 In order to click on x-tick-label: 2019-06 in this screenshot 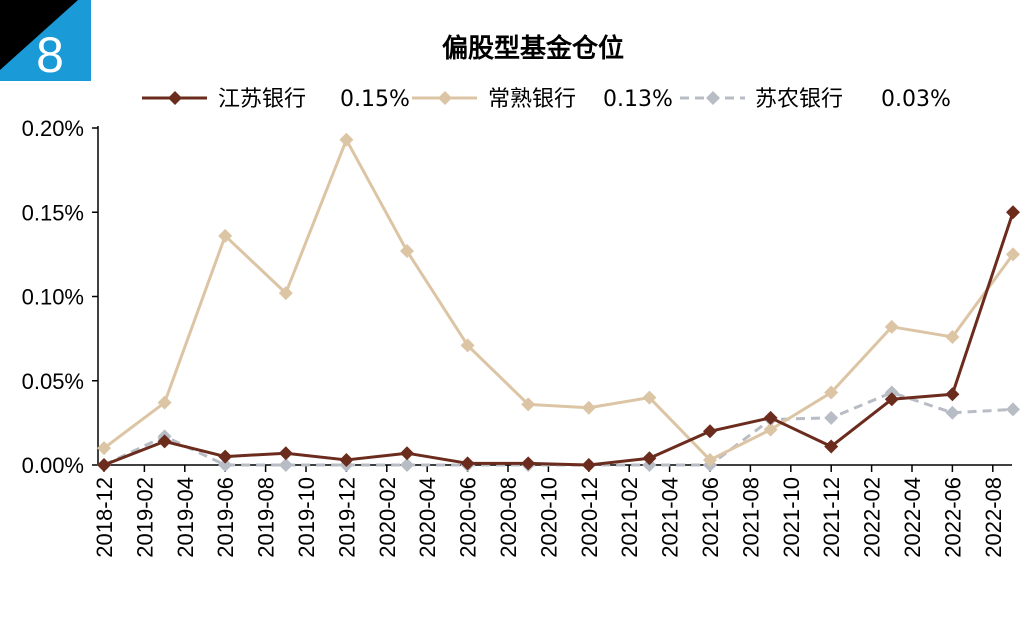, I will do `click(225, 517)`.